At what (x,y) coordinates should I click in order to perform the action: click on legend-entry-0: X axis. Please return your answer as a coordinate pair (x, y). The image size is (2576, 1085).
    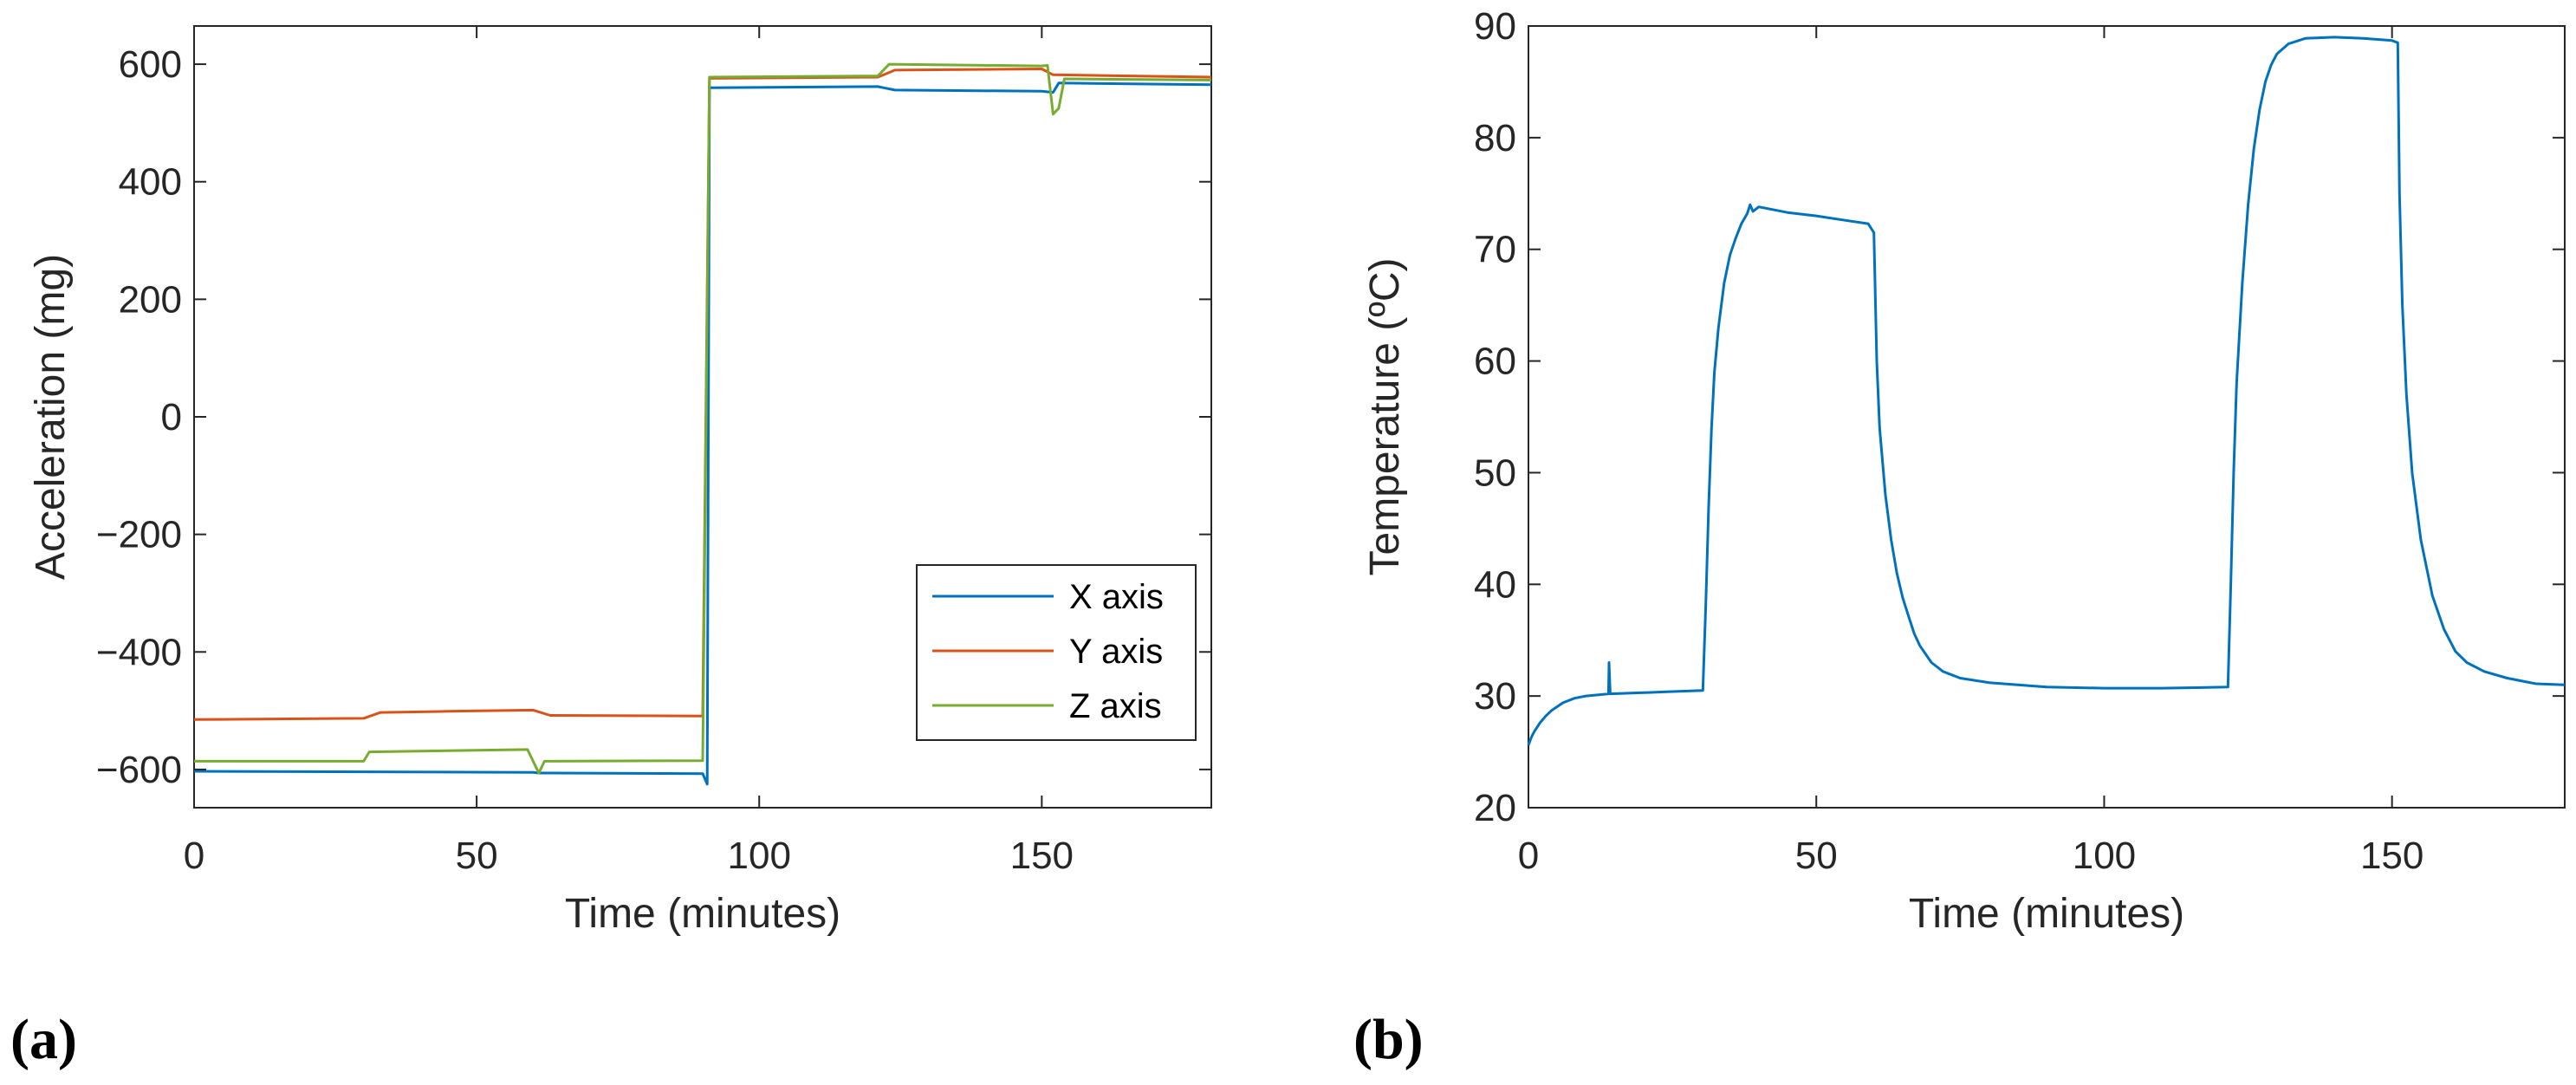
    Looking at the image, I should click on (1117, 597).